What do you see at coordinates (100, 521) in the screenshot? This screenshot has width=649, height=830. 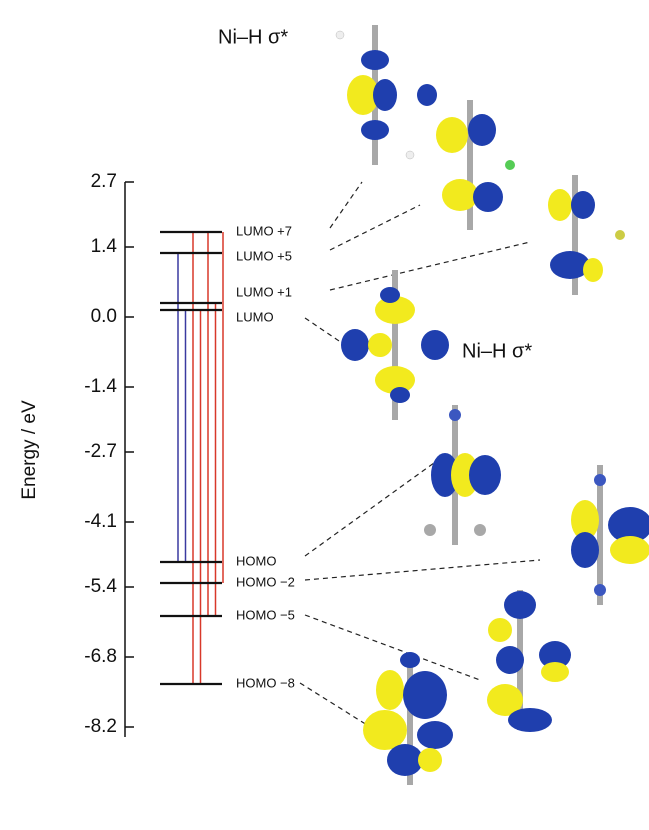 I see `y-tick-label: -4.1` at bounding box center [100, 521].